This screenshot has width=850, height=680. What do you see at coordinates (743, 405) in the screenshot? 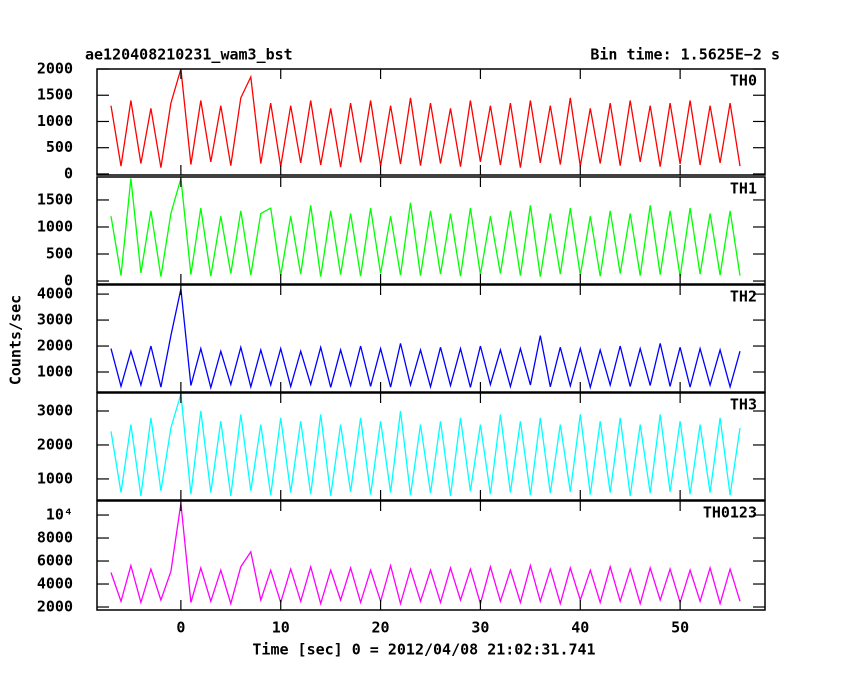
I see `panel-label: TH3` at bounding box center [743, 405].